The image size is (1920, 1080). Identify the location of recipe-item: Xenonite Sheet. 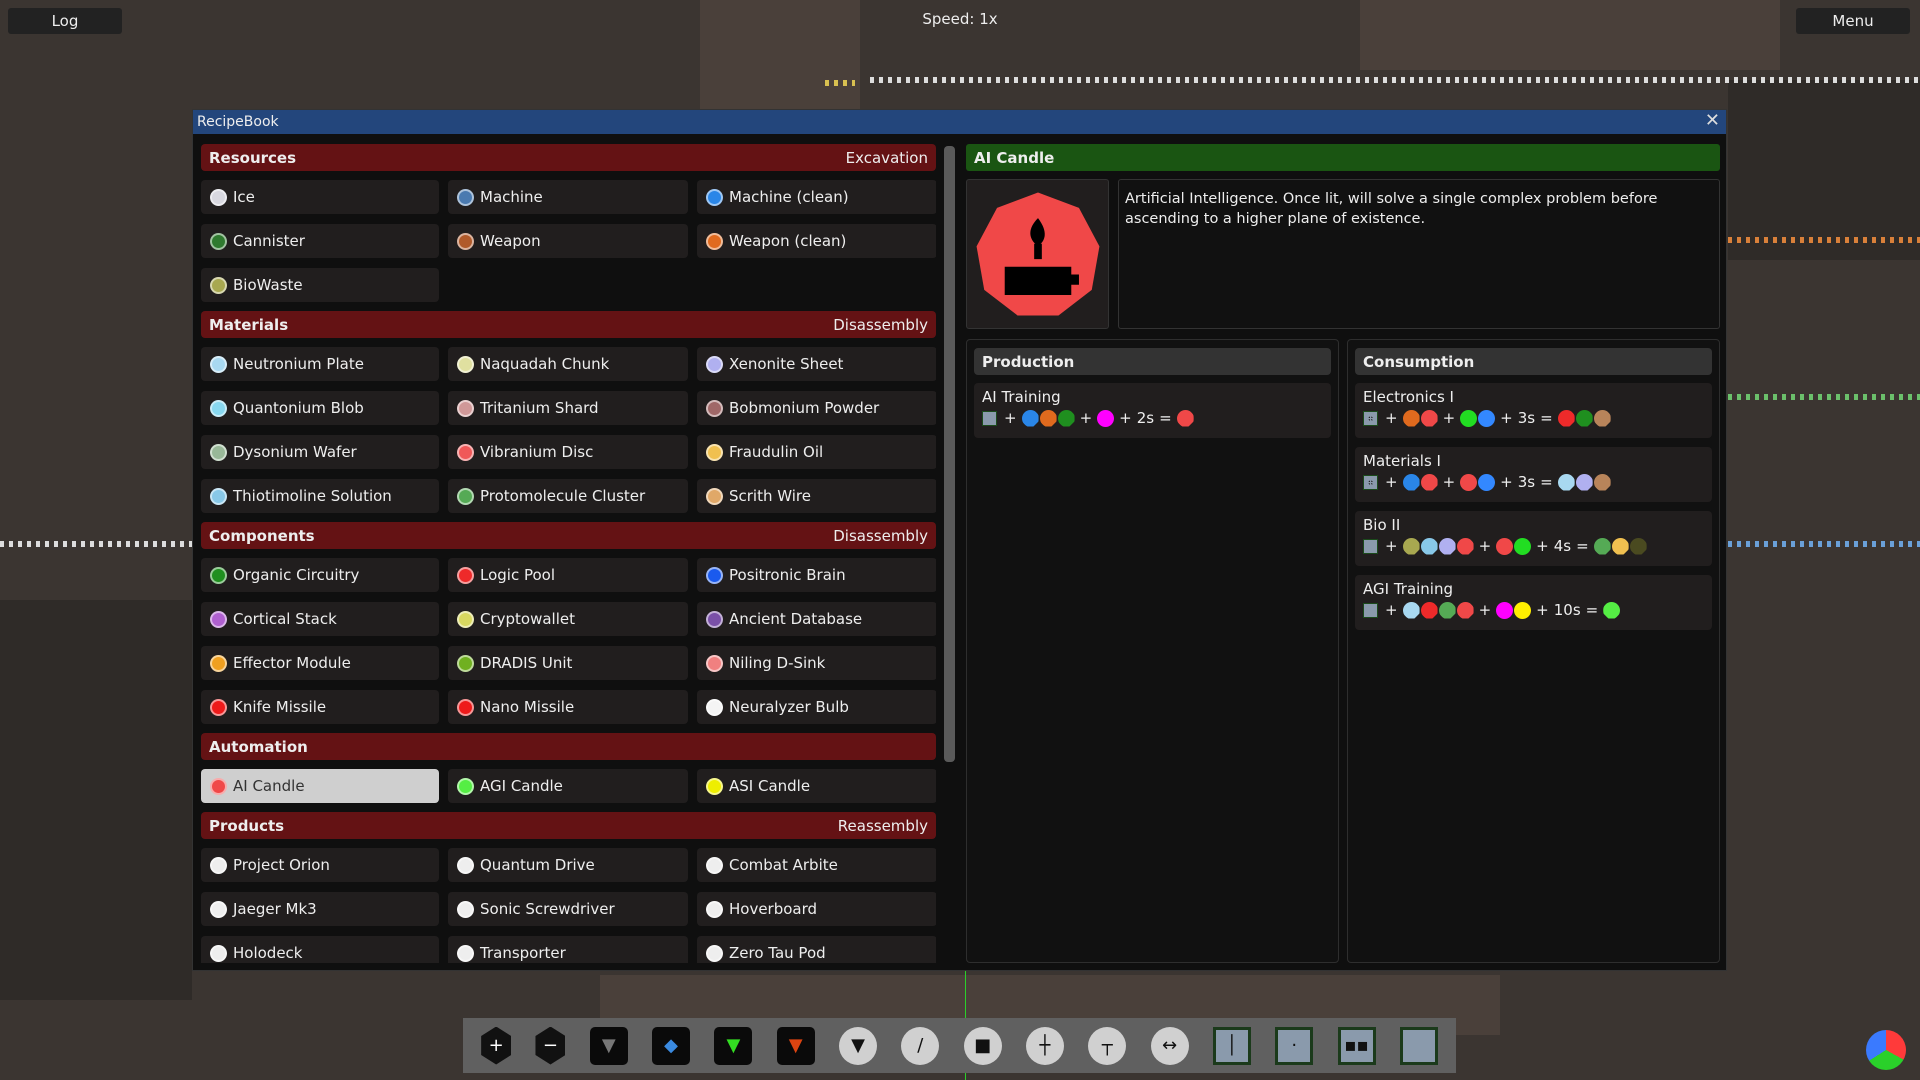
(816, 364).